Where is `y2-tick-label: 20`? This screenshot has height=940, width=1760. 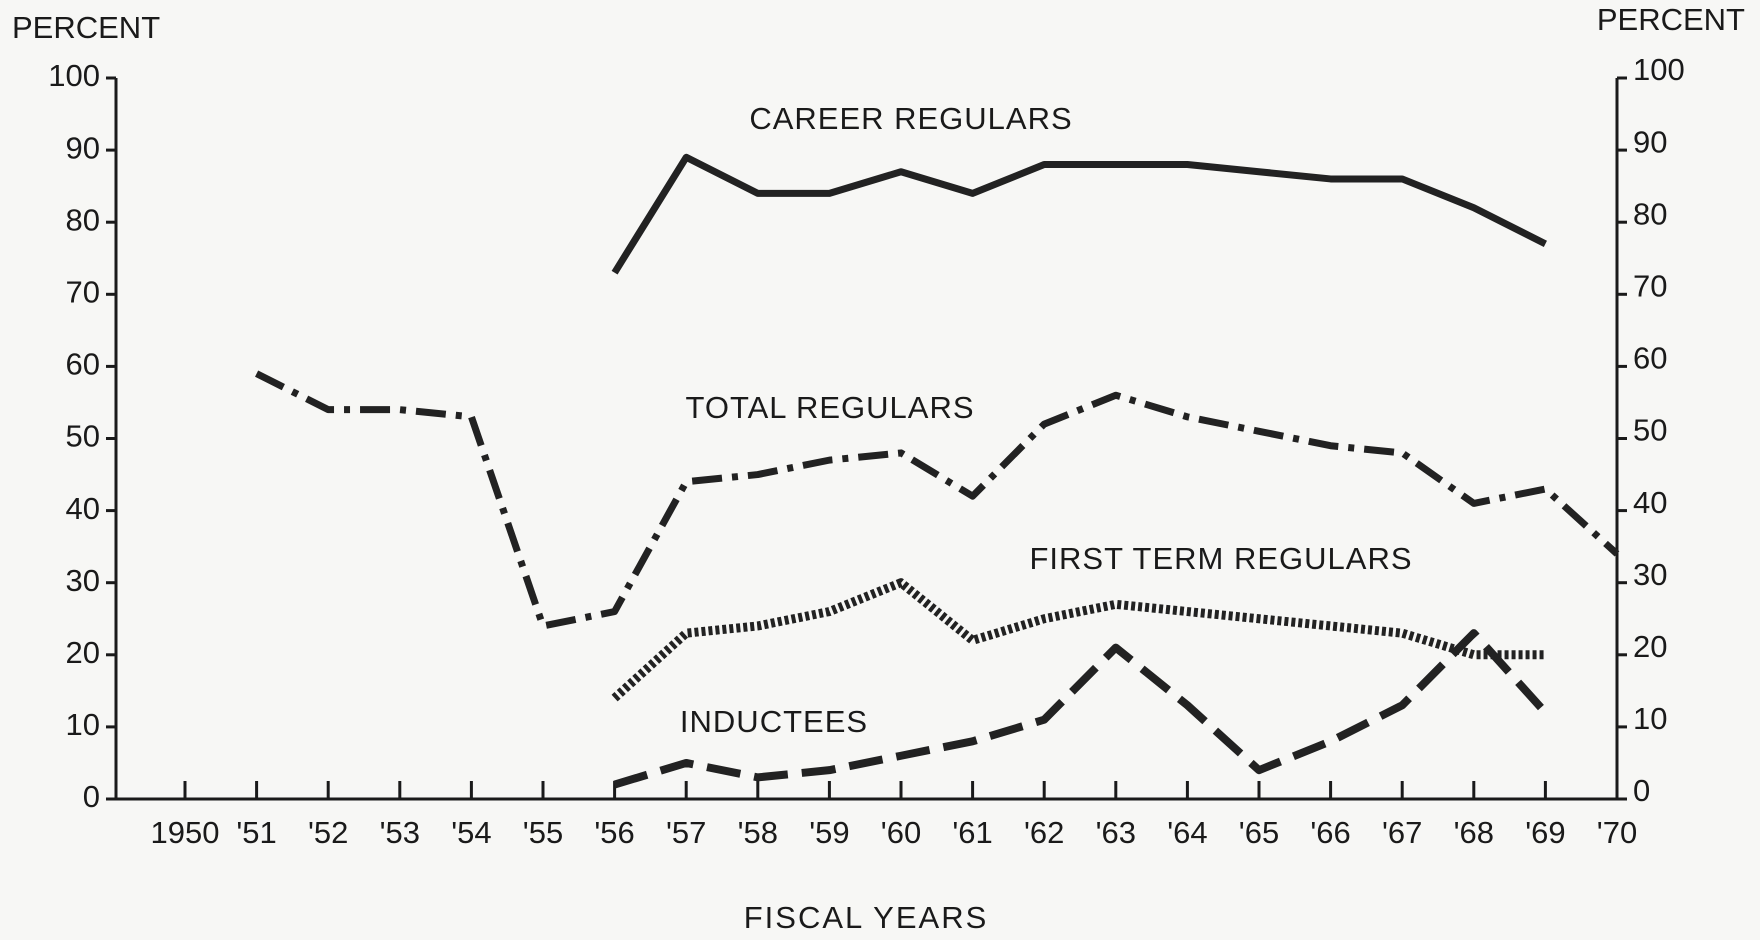 y2-tick-label: 20 is located at coordinates (1650, 646).